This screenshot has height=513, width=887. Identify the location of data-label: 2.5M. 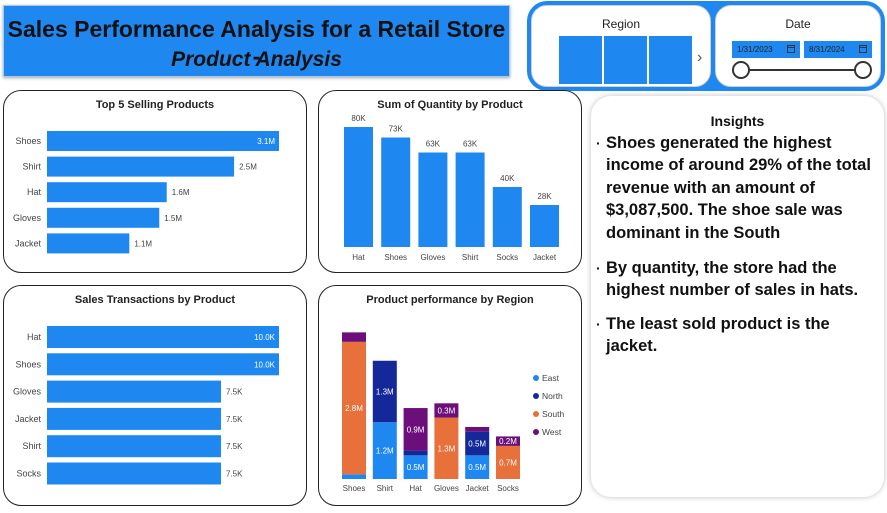
(248, 167).